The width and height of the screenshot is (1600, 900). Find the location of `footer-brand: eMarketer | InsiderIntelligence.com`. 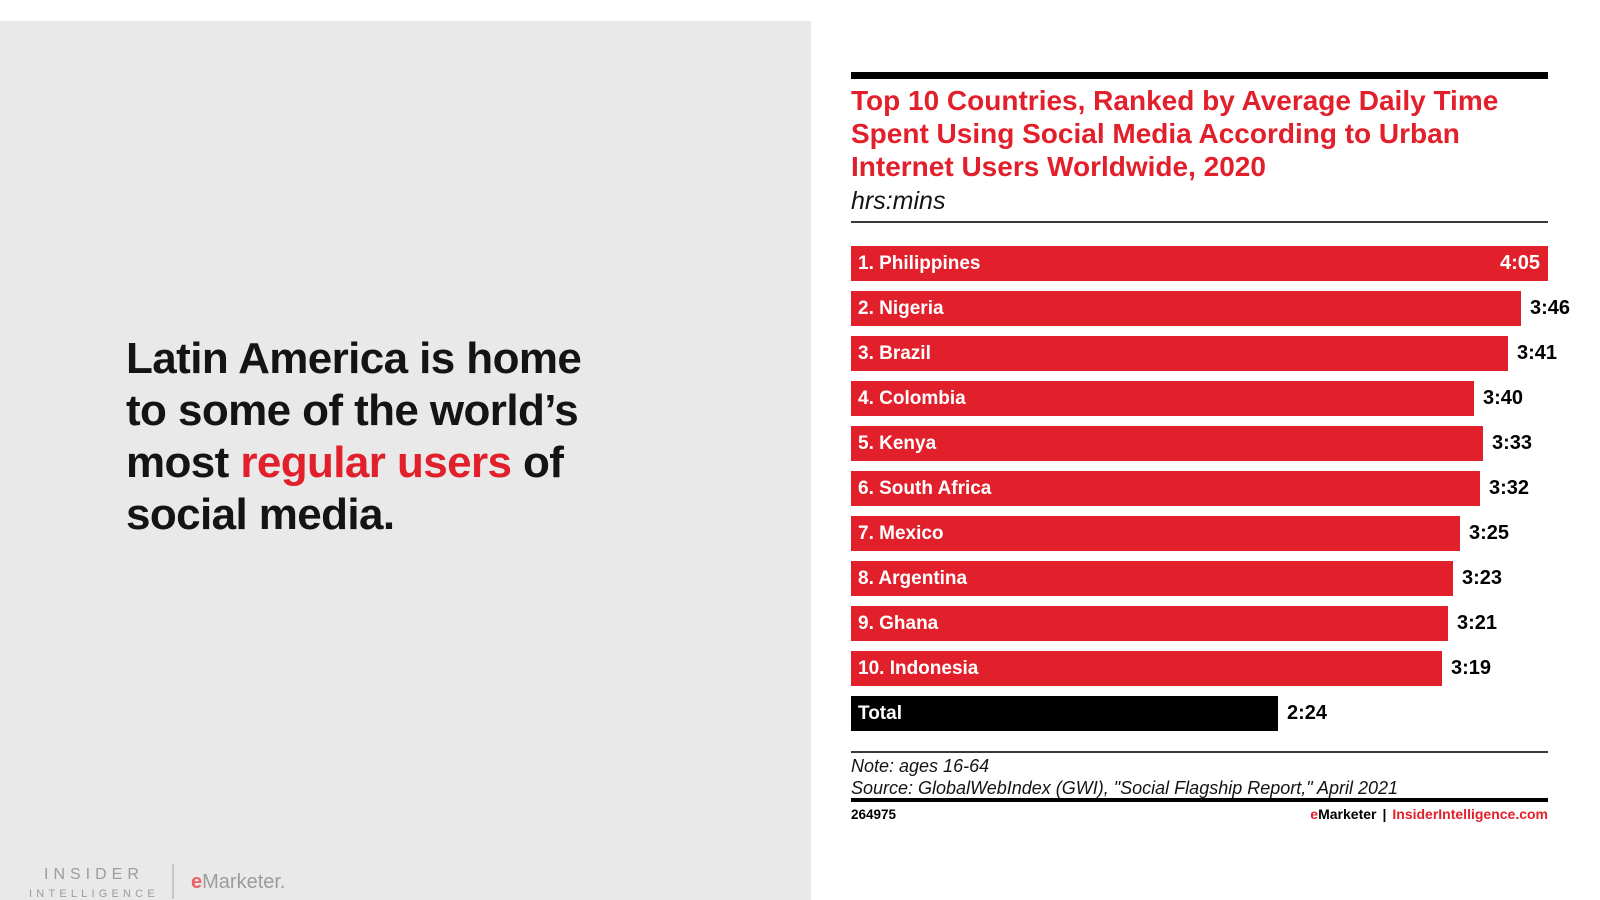

footer-brand: eMarketer | InsiderIntelligence.com is located at coordinates (1324, 814).